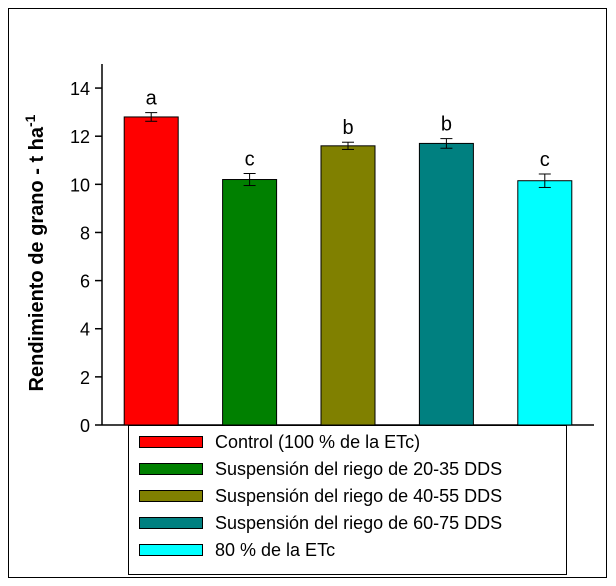 Image resolution: width=616 pixels, height=586 pixels. Describe the element at coordinates (30, 120) in the screenshot. I see `y-axis-label-exponent: -1` at that location.